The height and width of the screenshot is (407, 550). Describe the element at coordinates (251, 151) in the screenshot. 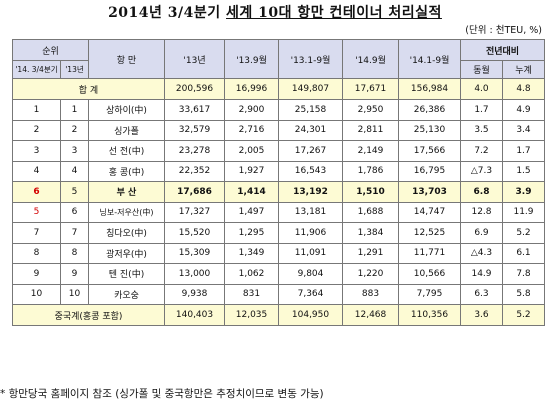

I see `cell: 2,005` at that location.